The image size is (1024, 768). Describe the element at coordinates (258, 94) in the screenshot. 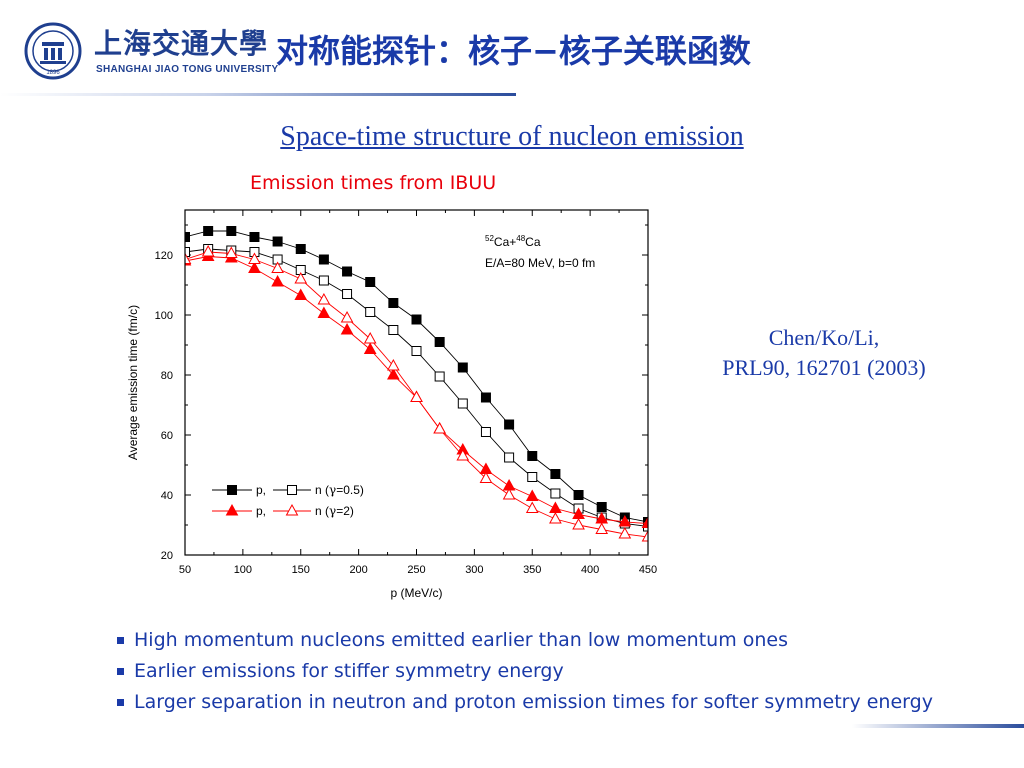

I see `header-divider` at that location.